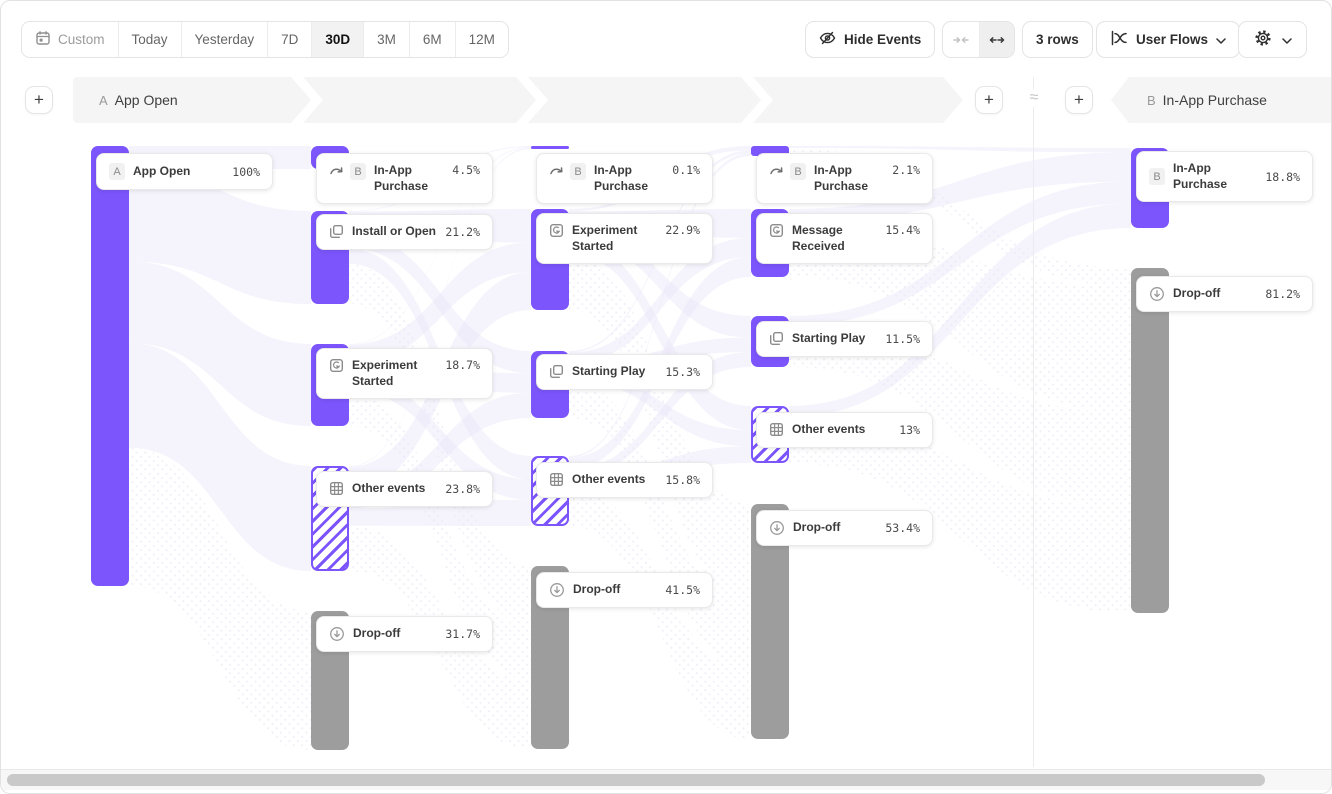  Describe the element at coordinates (1034, 98) in the screenshot. I see `approx-symbol: ≈` at that location.